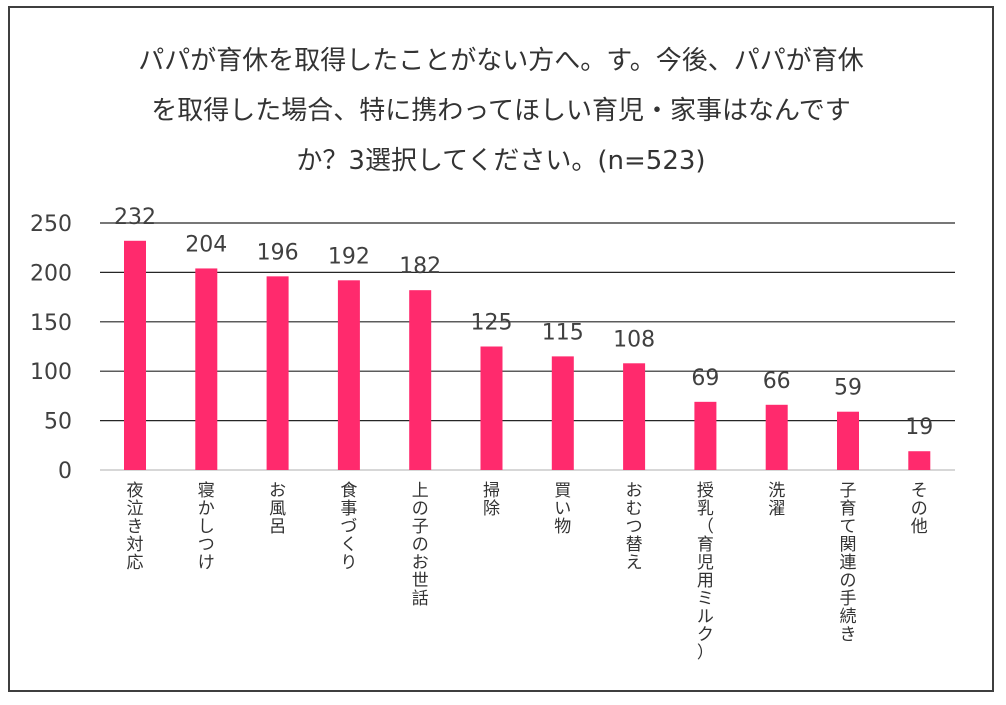  I want to click on category-label: 上の子のお世話, so click(420, 545).